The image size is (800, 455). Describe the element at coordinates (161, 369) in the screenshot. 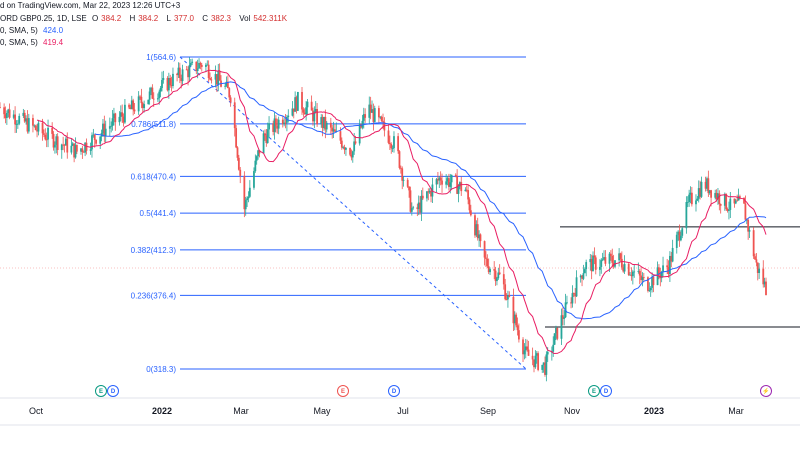

I see `fib-level-label: 0(318.3)` at that location.